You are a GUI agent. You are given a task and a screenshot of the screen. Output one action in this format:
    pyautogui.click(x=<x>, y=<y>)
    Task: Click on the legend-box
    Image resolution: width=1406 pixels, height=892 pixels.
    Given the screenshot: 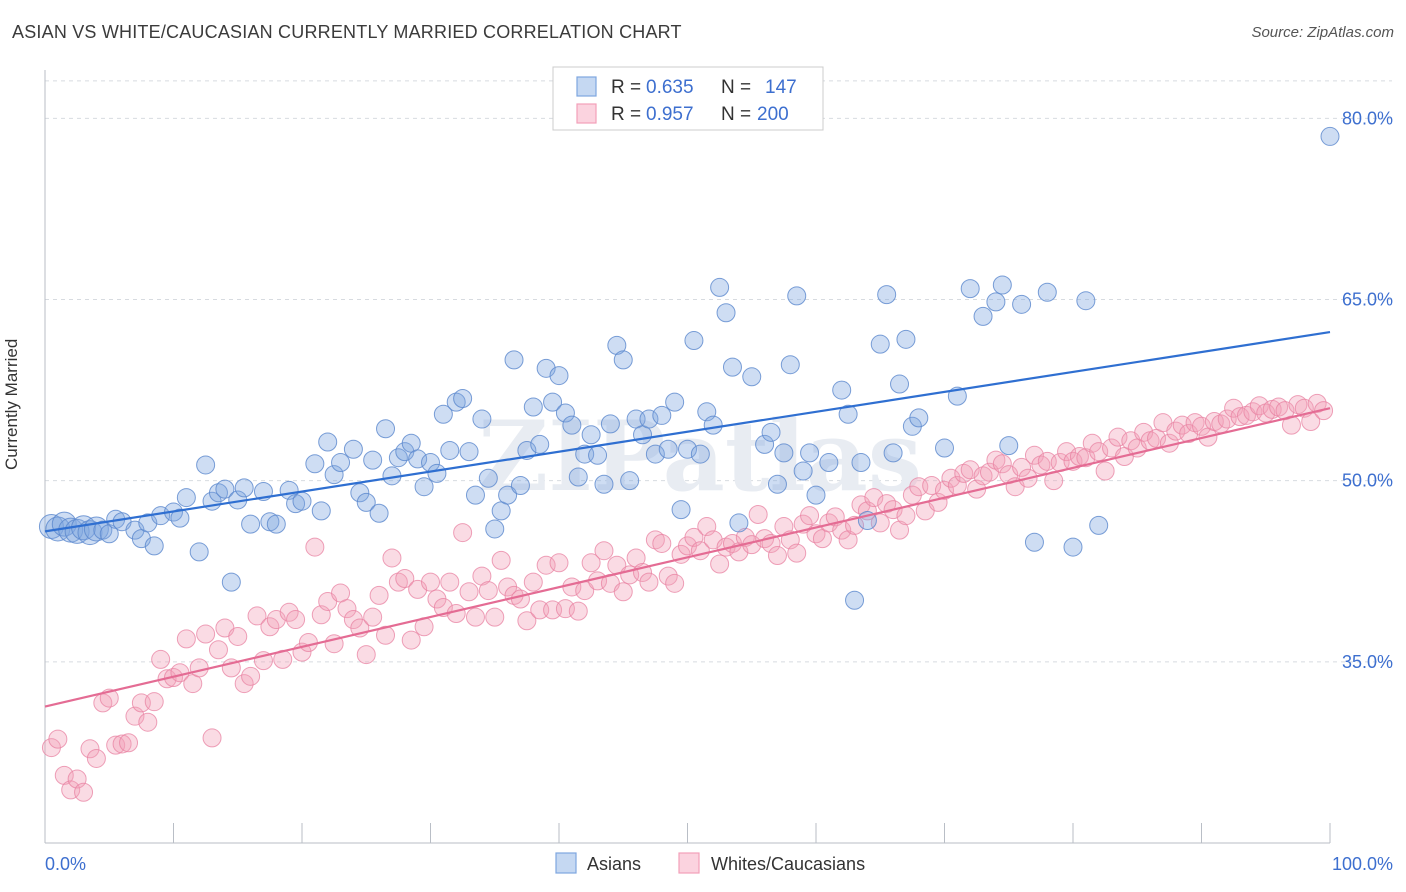 What is the action you would take?
    pyautogui.click(x=688, y=98)
    